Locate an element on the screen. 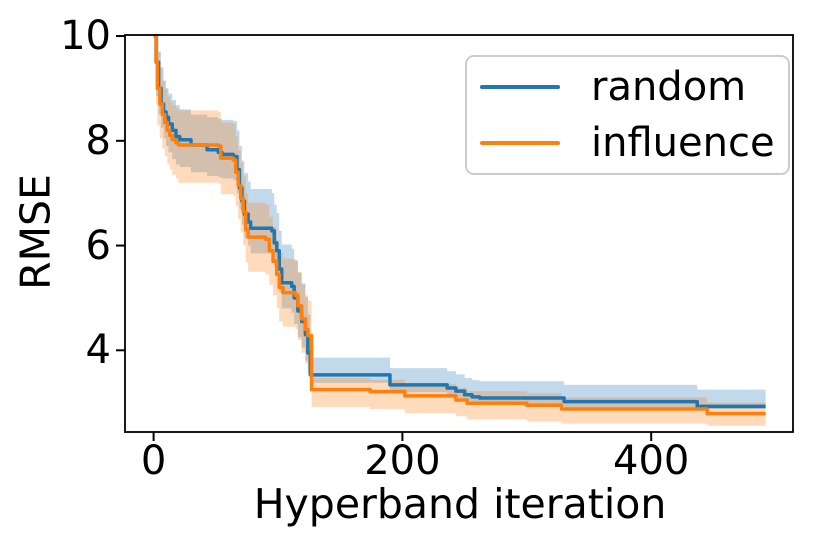 The height and width of the screenshot is (548, 822). legend-line-sample-influence is located at coordinates (520, 143).